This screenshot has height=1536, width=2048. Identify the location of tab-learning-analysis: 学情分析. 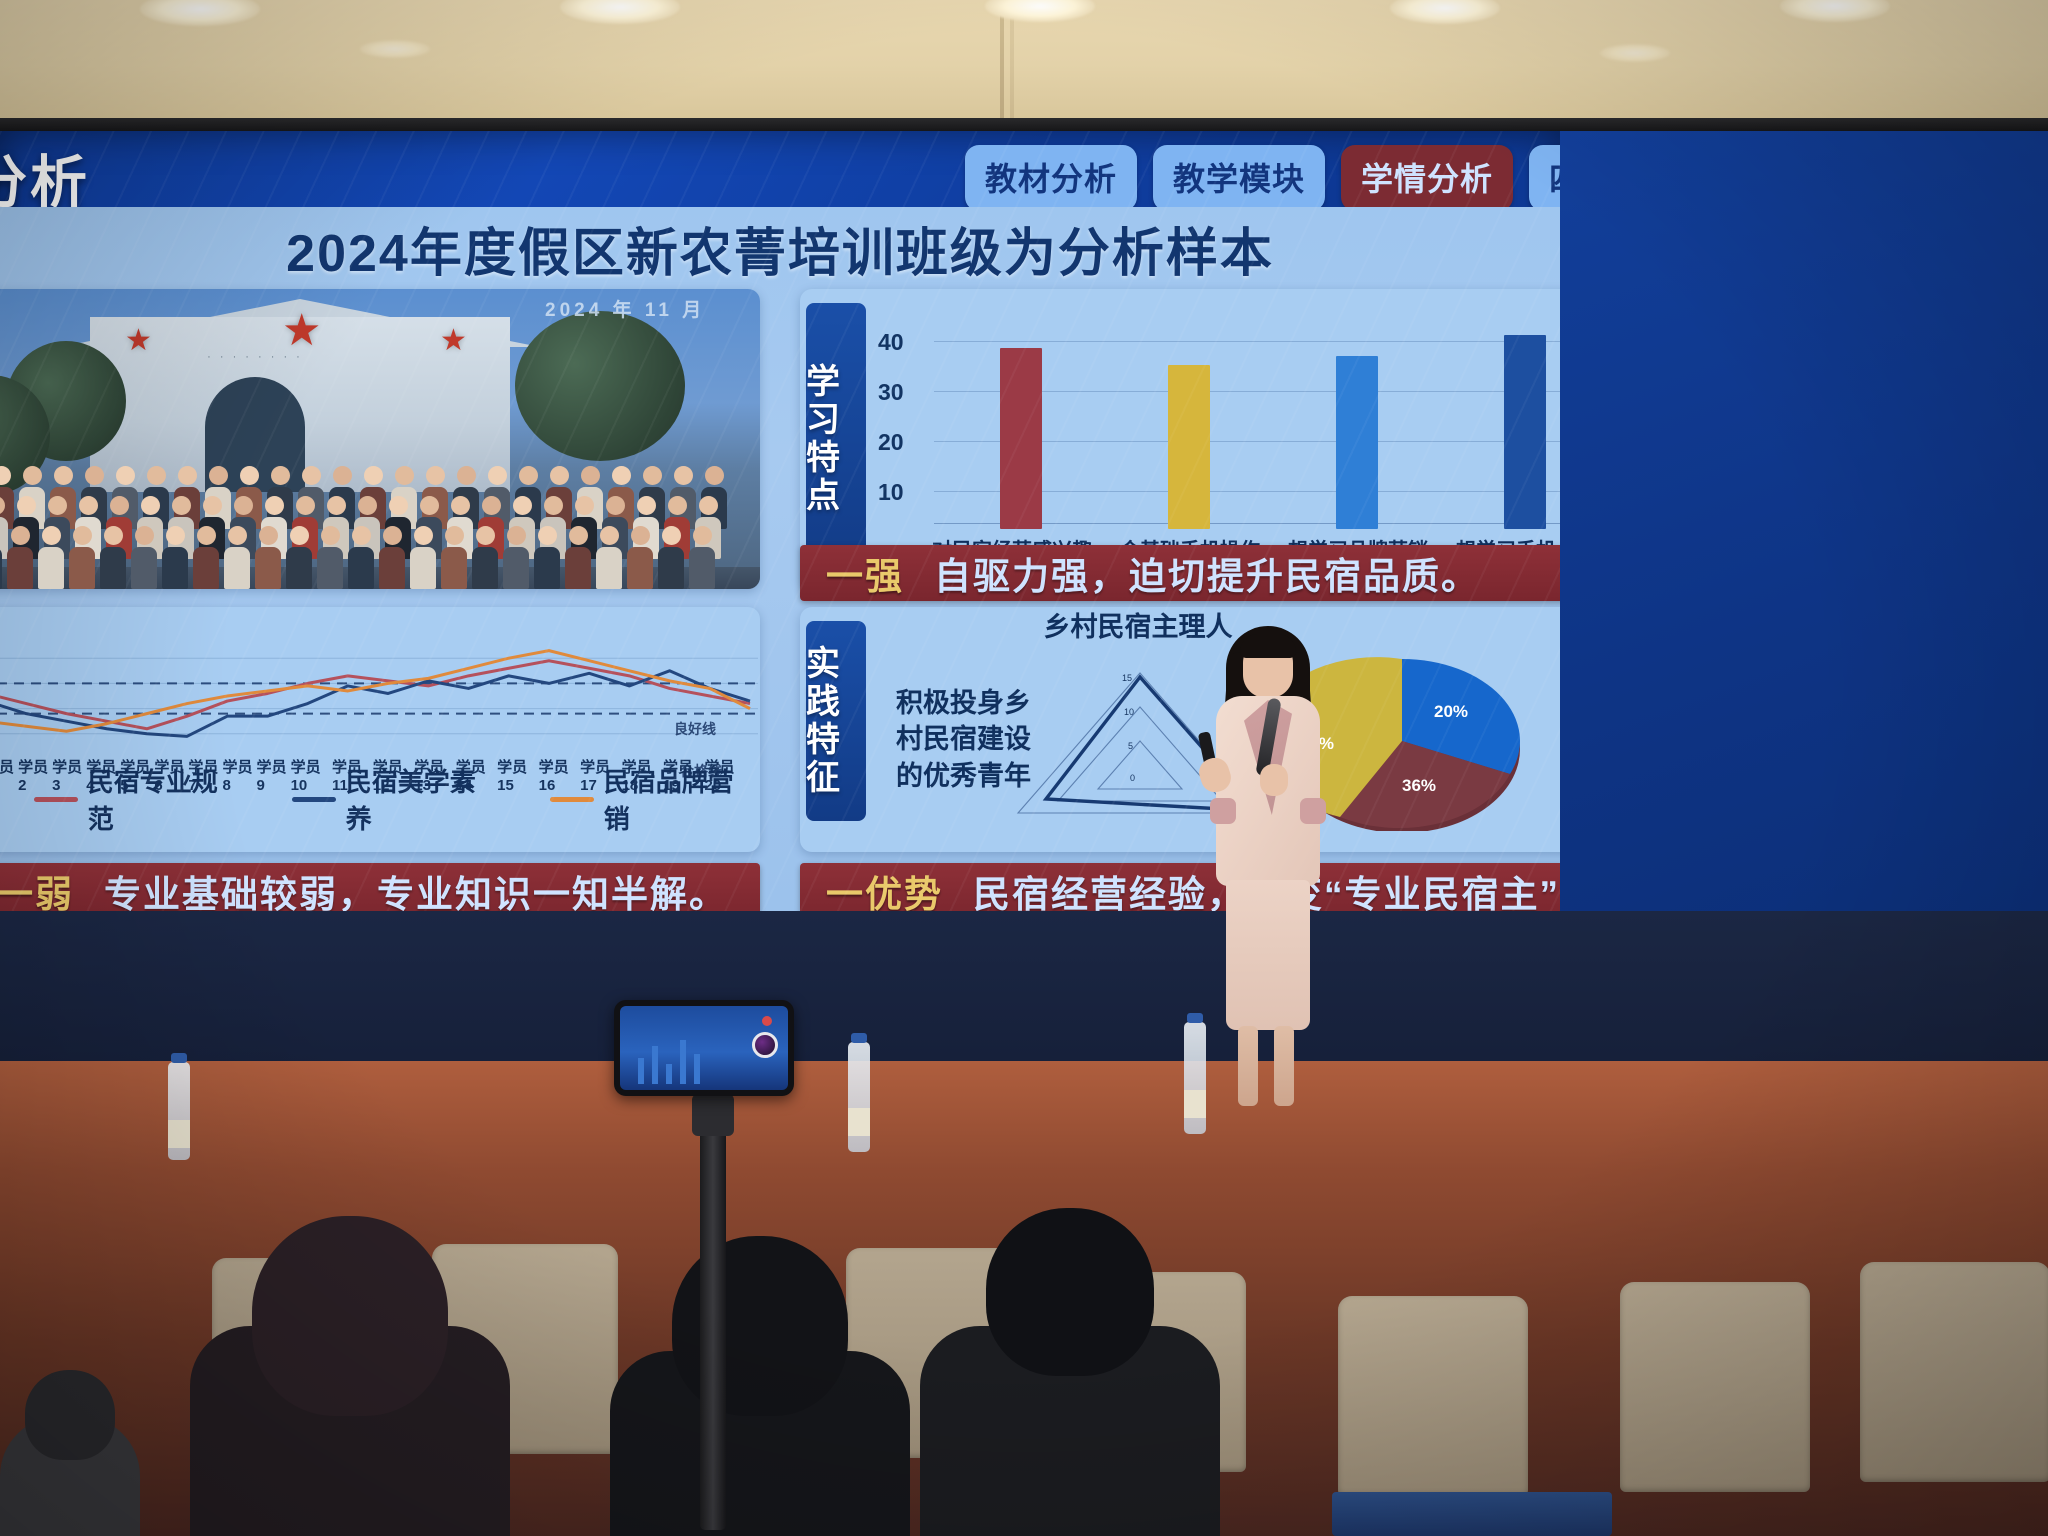
(1426, 178).